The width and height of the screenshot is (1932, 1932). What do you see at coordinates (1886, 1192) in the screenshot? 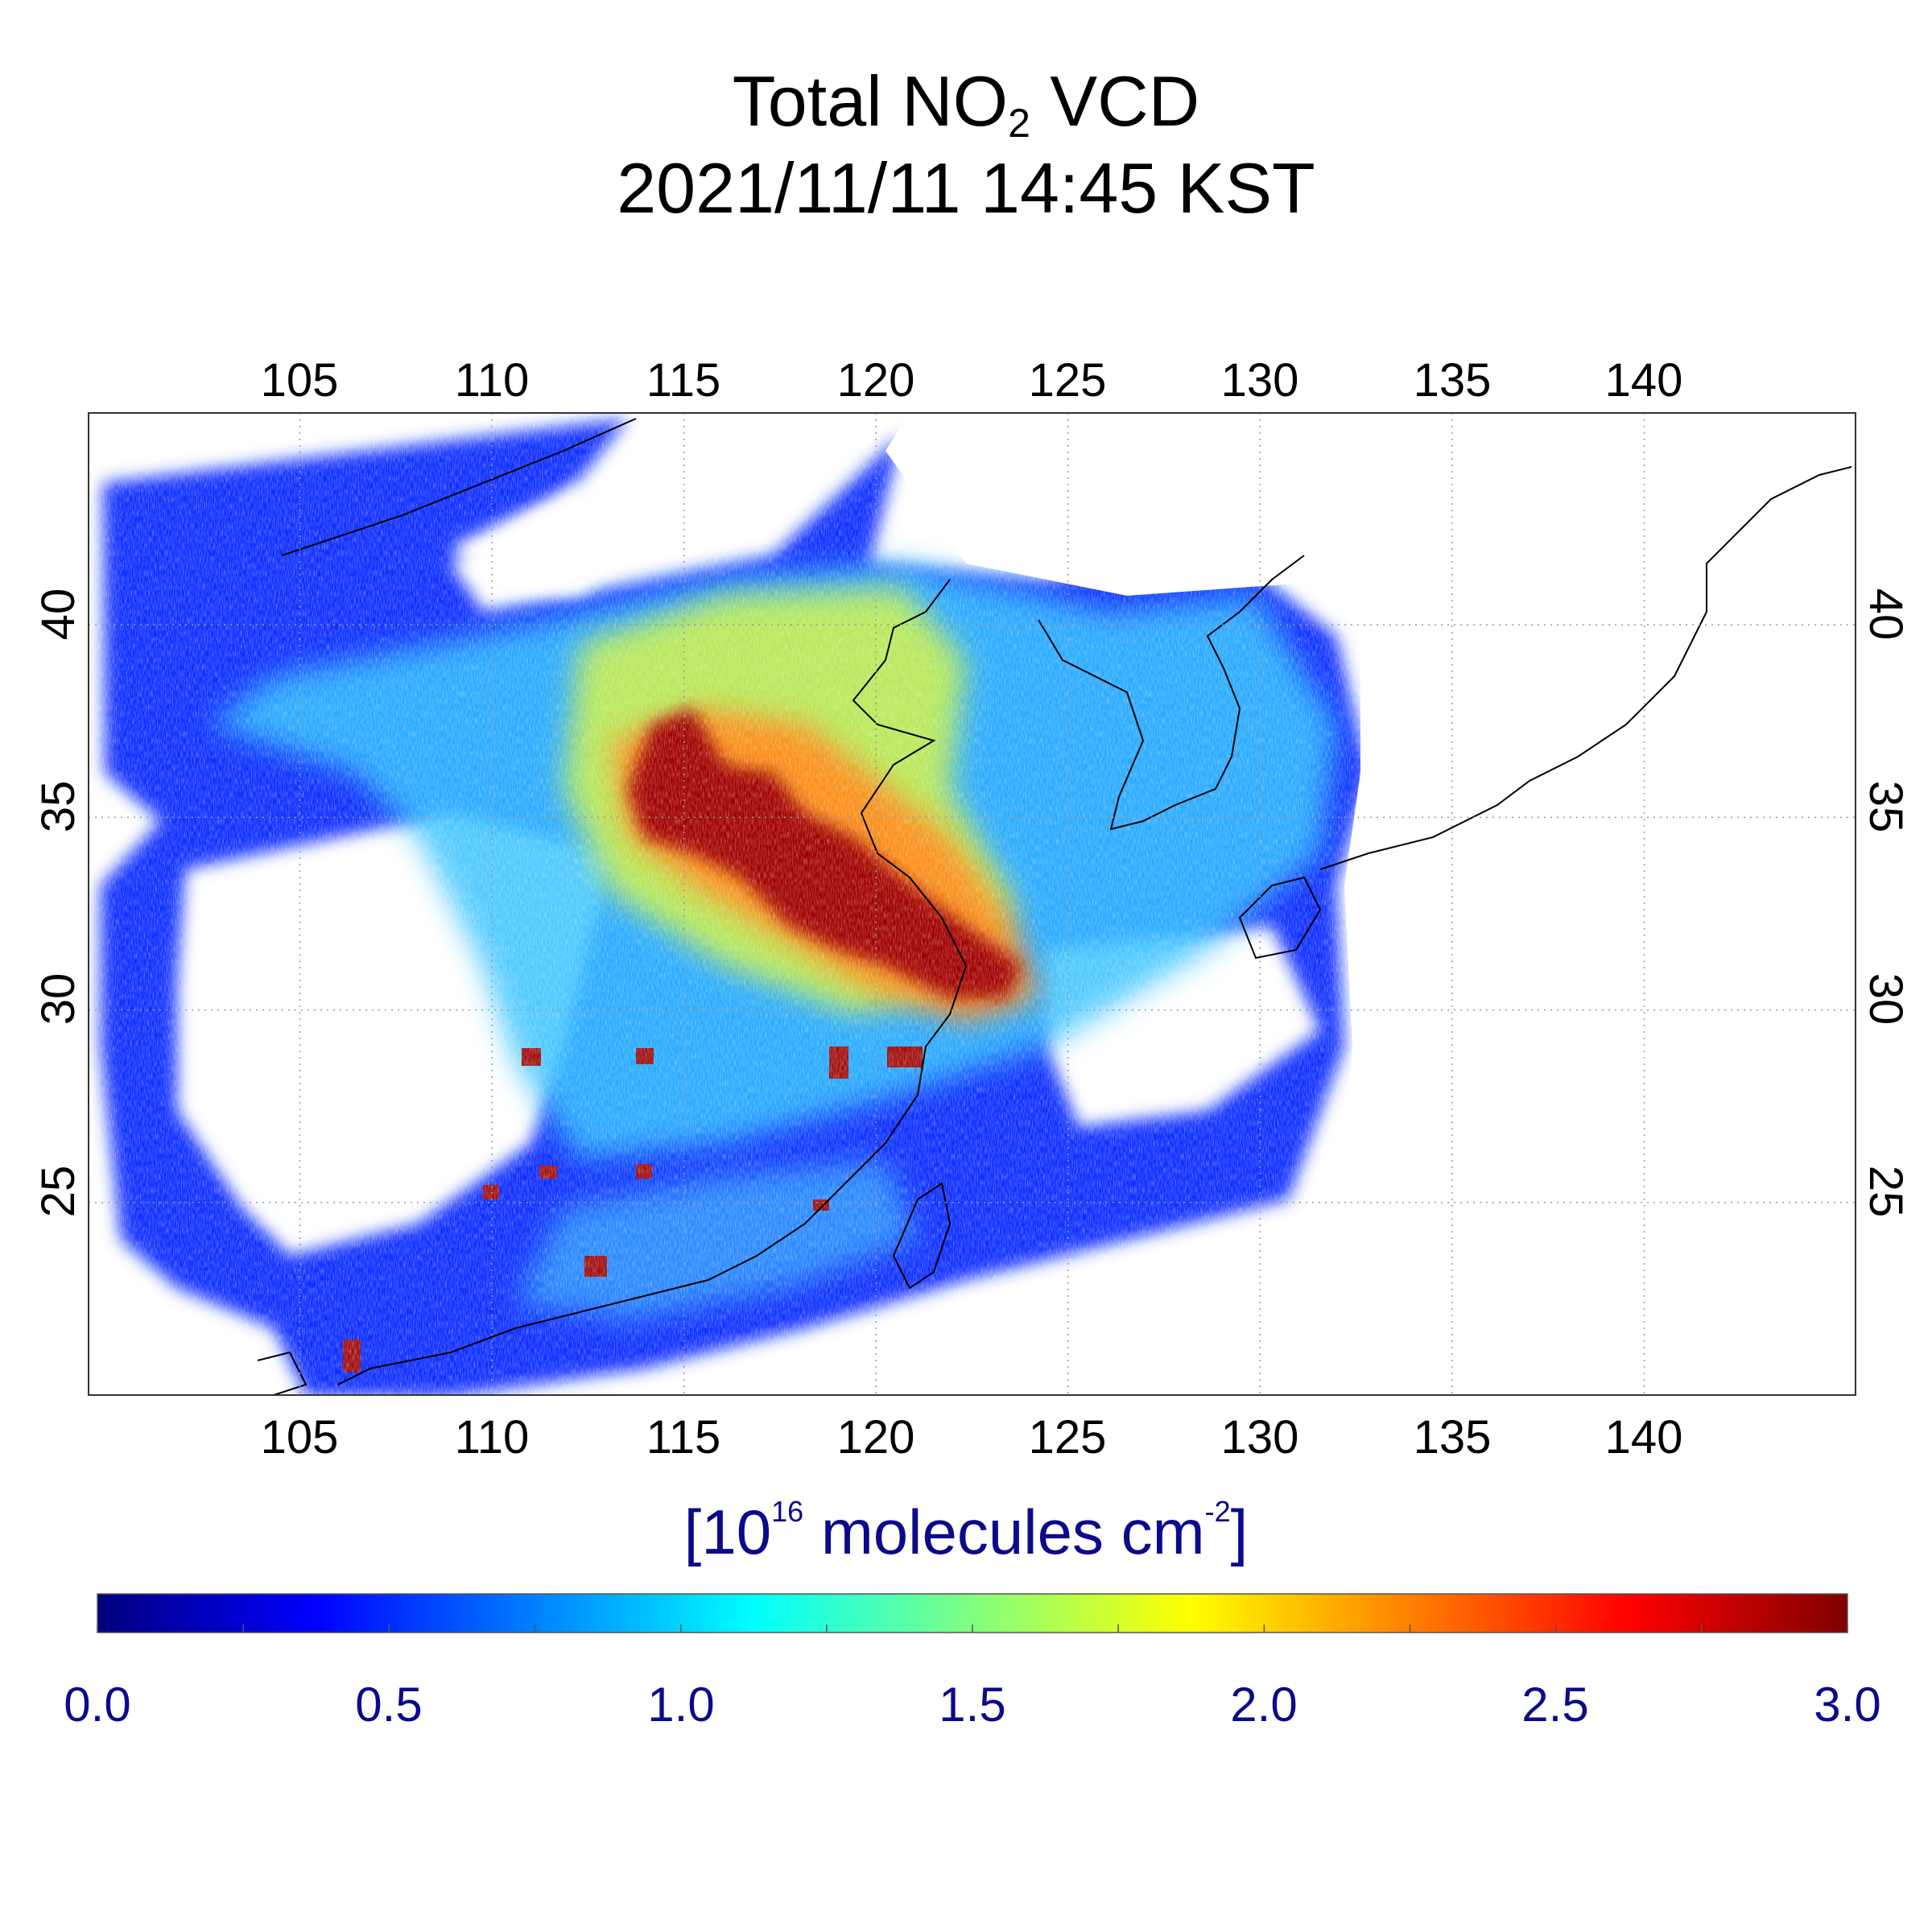
I see `lat-label-right: 25` at bounding box center [1886, 1192].